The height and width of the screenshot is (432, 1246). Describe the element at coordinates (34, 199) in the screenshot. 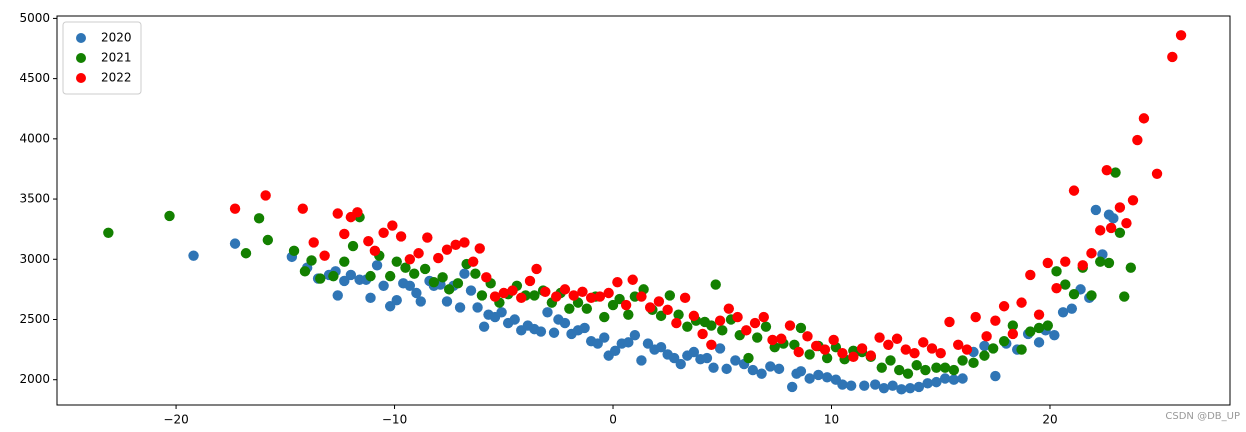

I see `y-tick-label: 3500` at that location.